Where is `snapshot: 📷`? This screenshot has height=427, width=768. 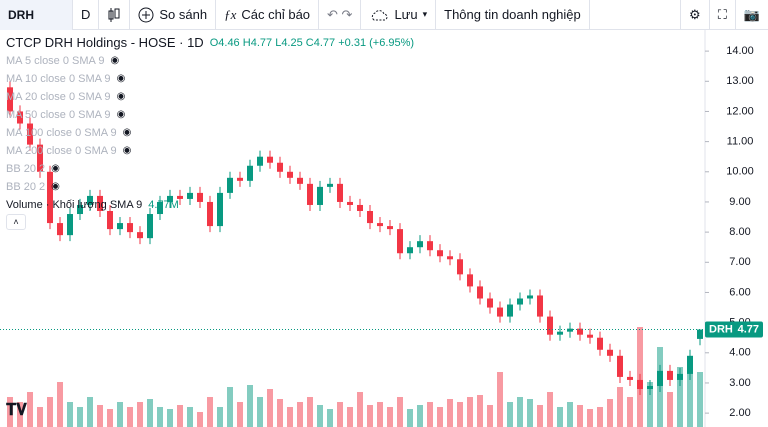
snapshot: 📷 is located at coordinates (751, 14).